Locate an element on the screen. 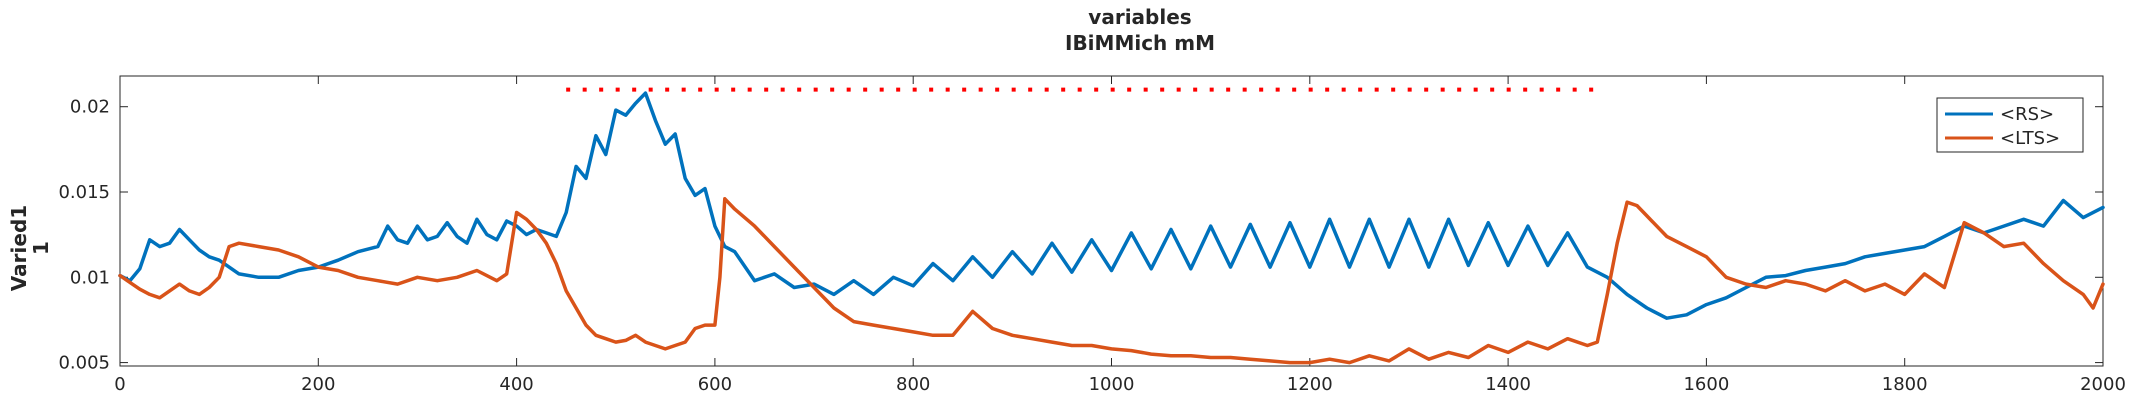 Image resolution: width=2133 pixels, height=400 pixels. x-tick-label: 400 is located at coordinates (516, 384).